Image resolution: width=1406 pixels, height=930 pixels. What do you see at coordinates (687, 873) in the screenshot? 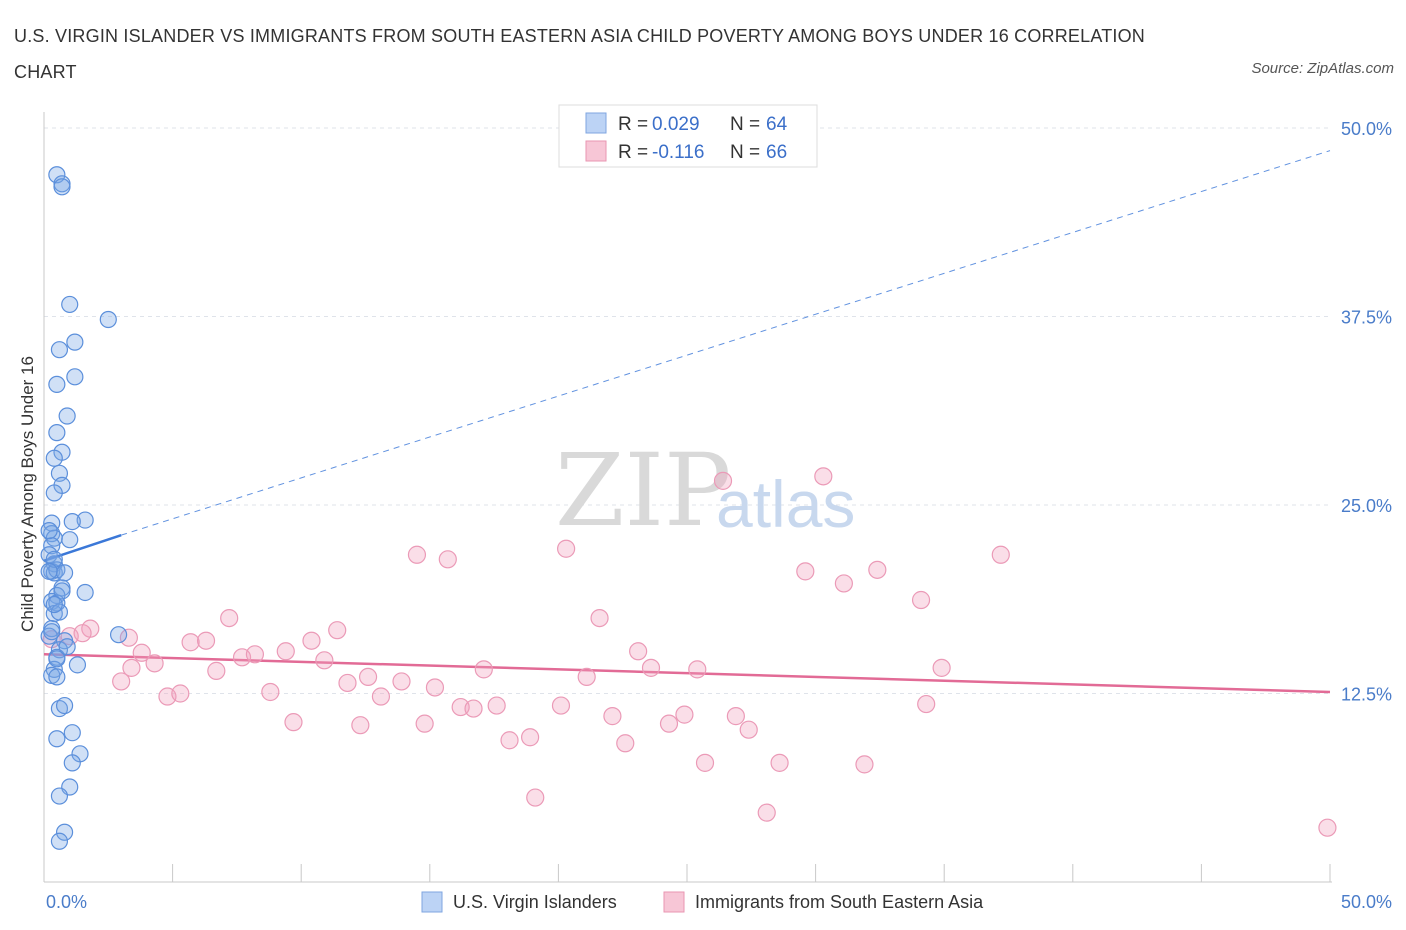
I see `x-axis-ticks` at bounding box center [687, 873].